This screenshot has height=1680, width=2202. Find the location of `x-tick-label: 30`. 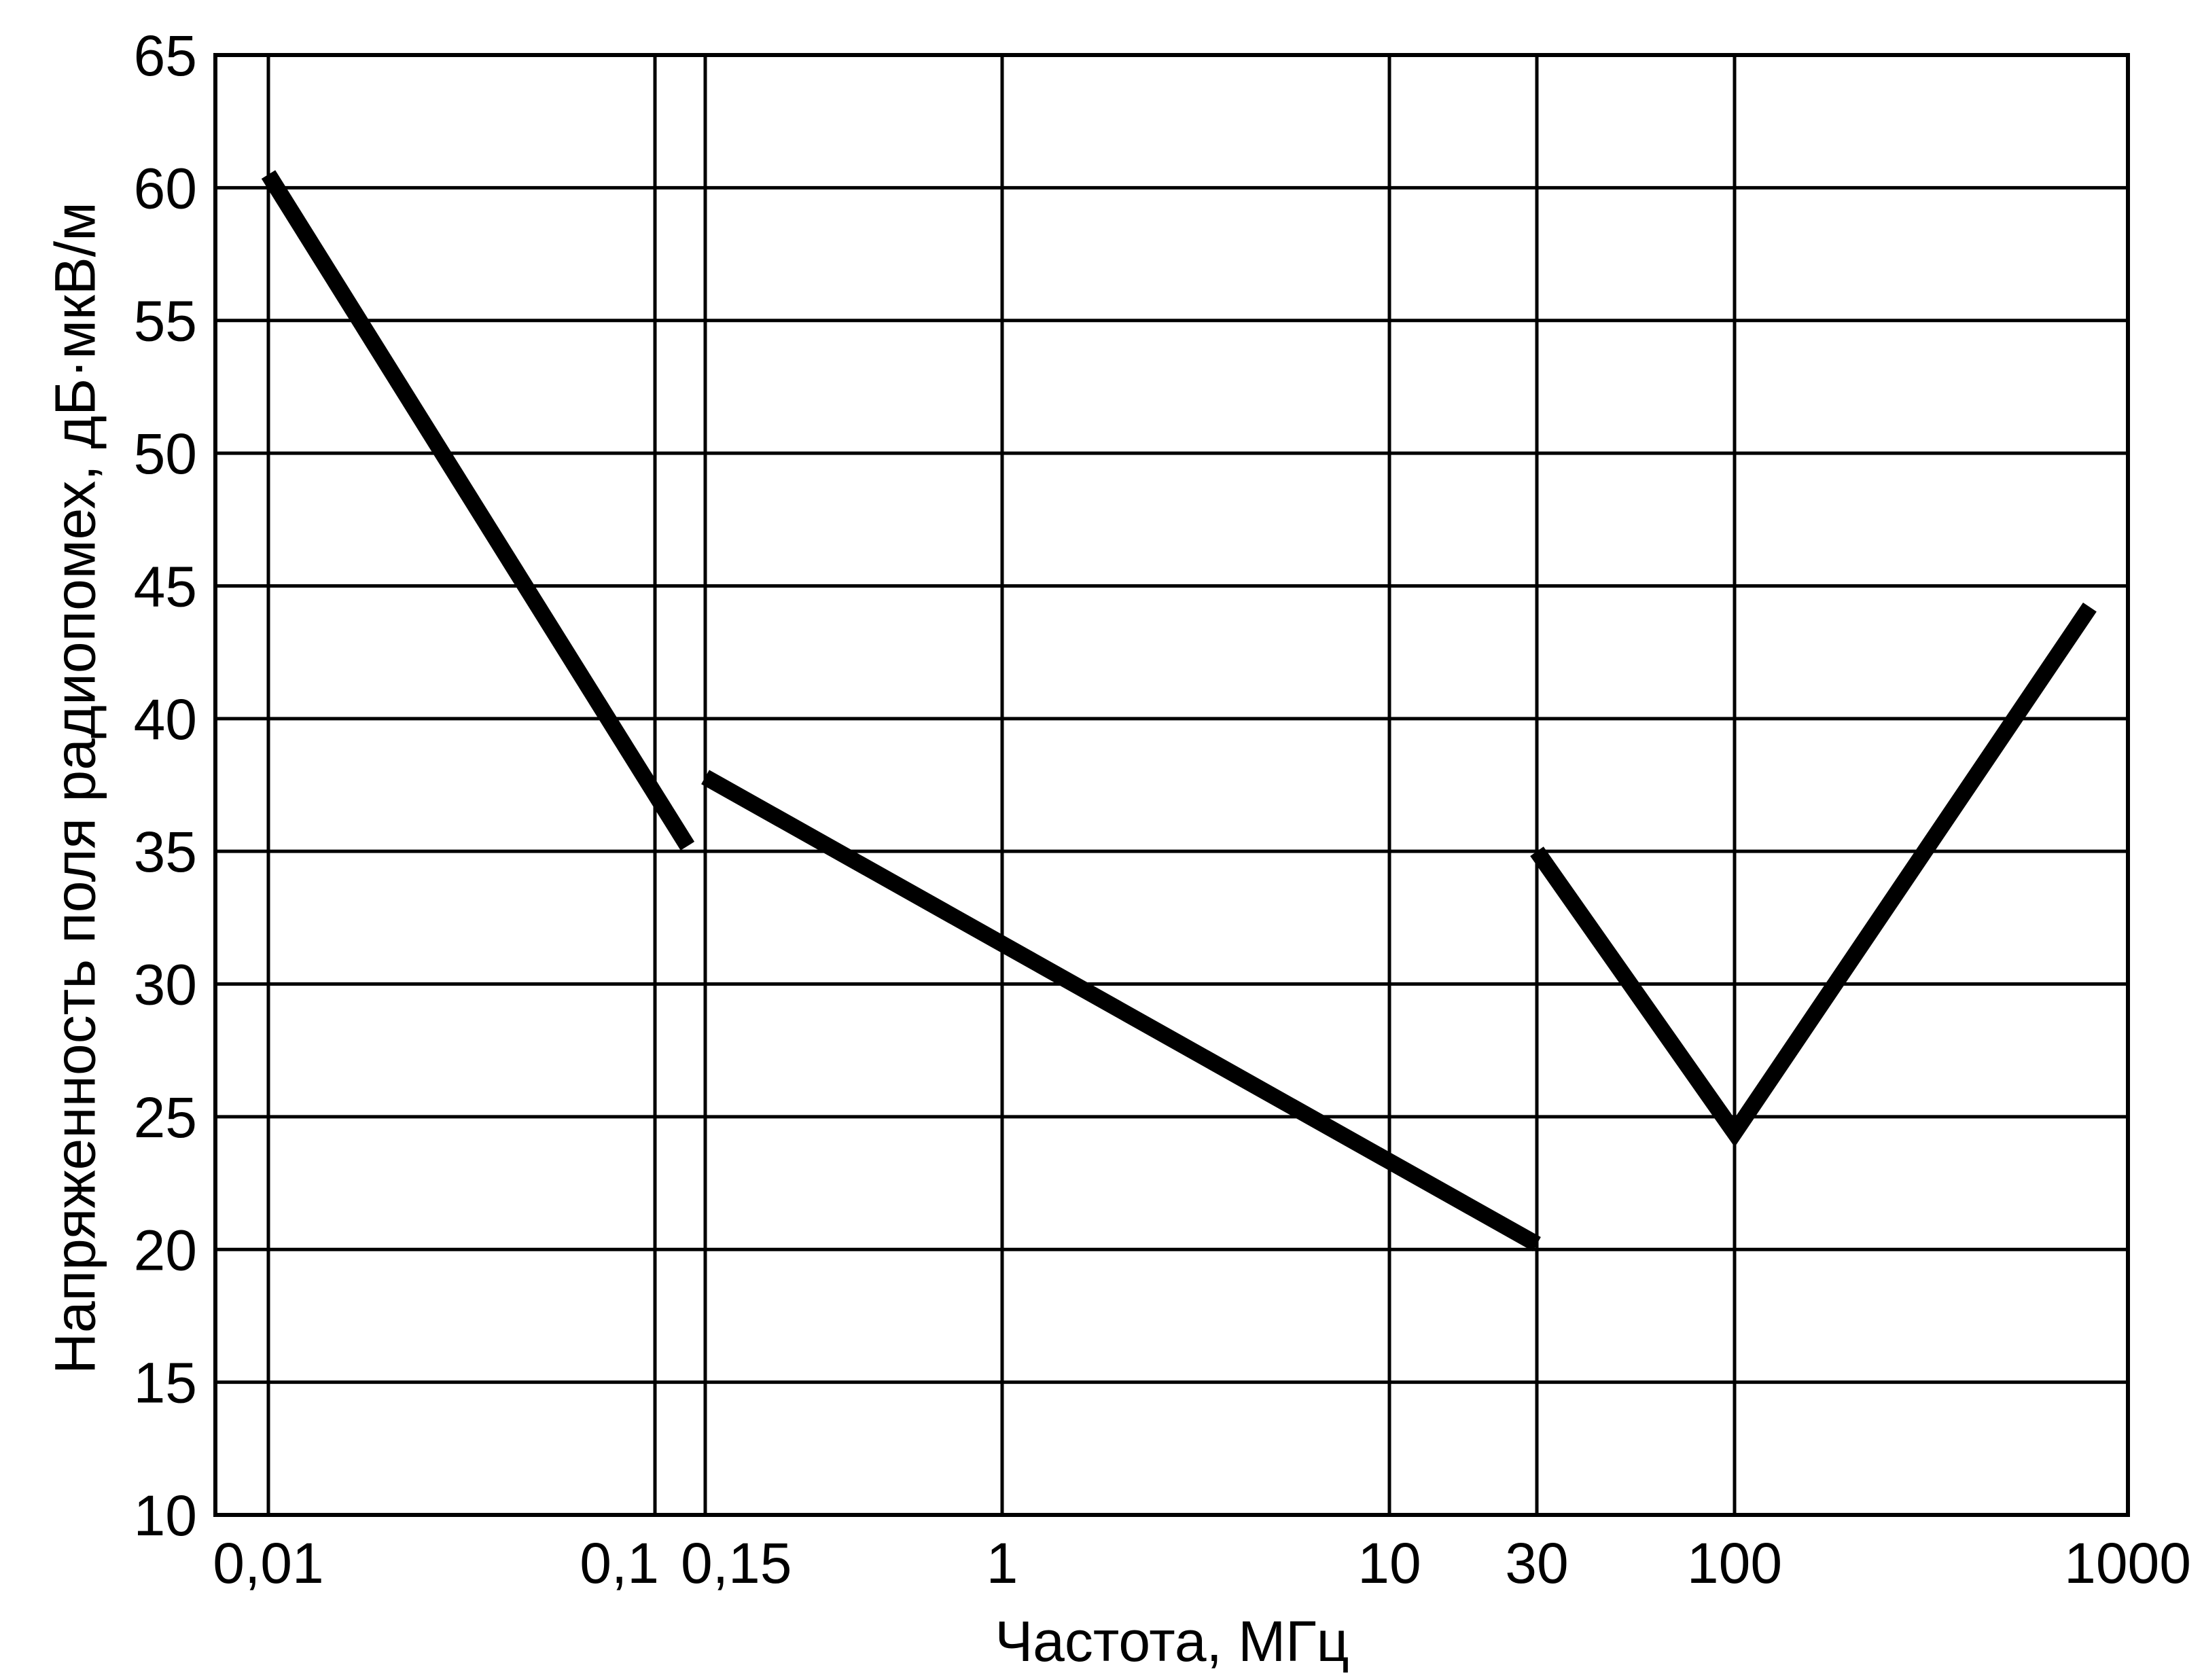

x-tick-label: 30 is located at coordinates (1537, 1563).